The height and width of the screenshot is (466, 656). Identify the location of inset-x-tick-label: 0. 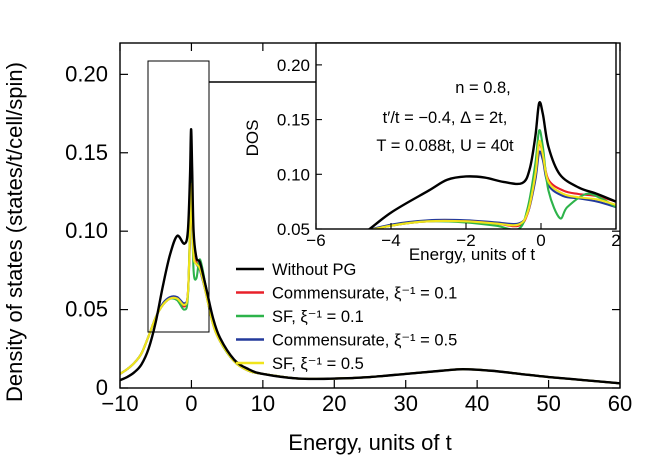
(540, 240).